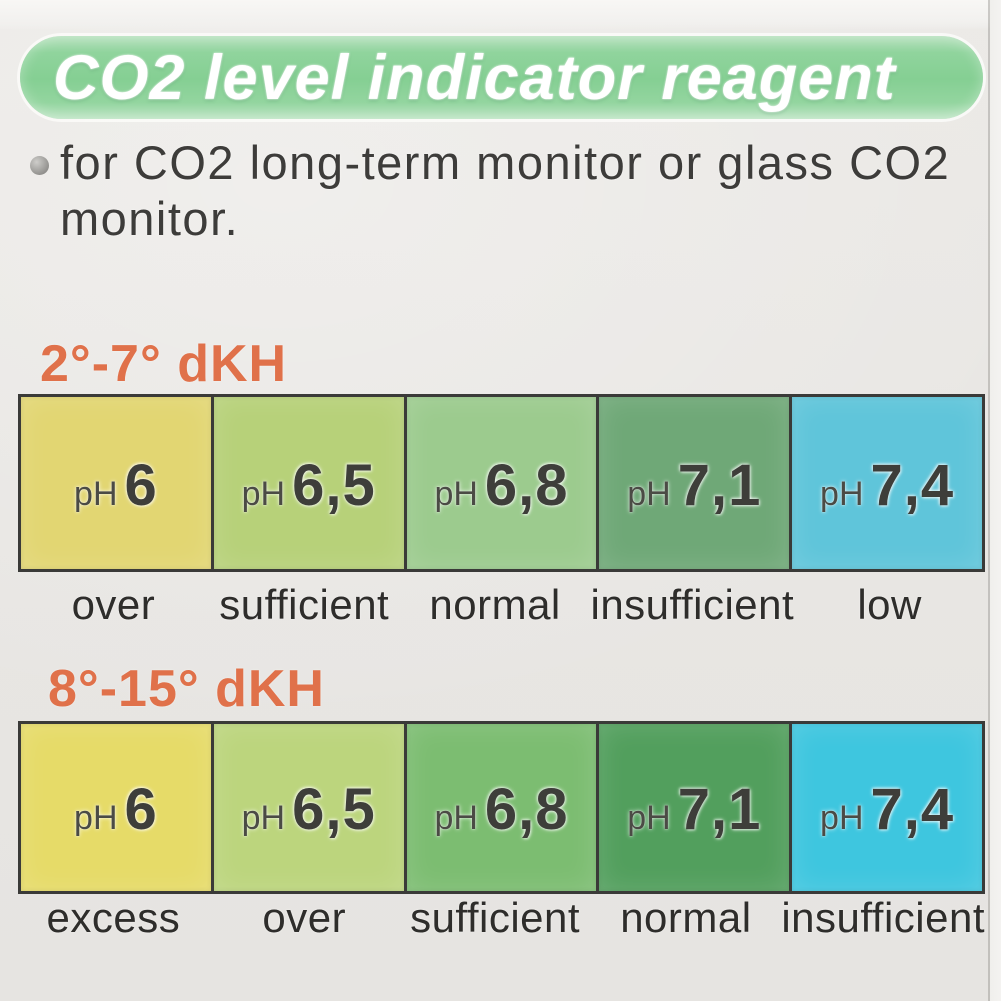  Describe the element at coordinates (39, 165) in the screenshot. I see `bullet-dot-icon` at that location.